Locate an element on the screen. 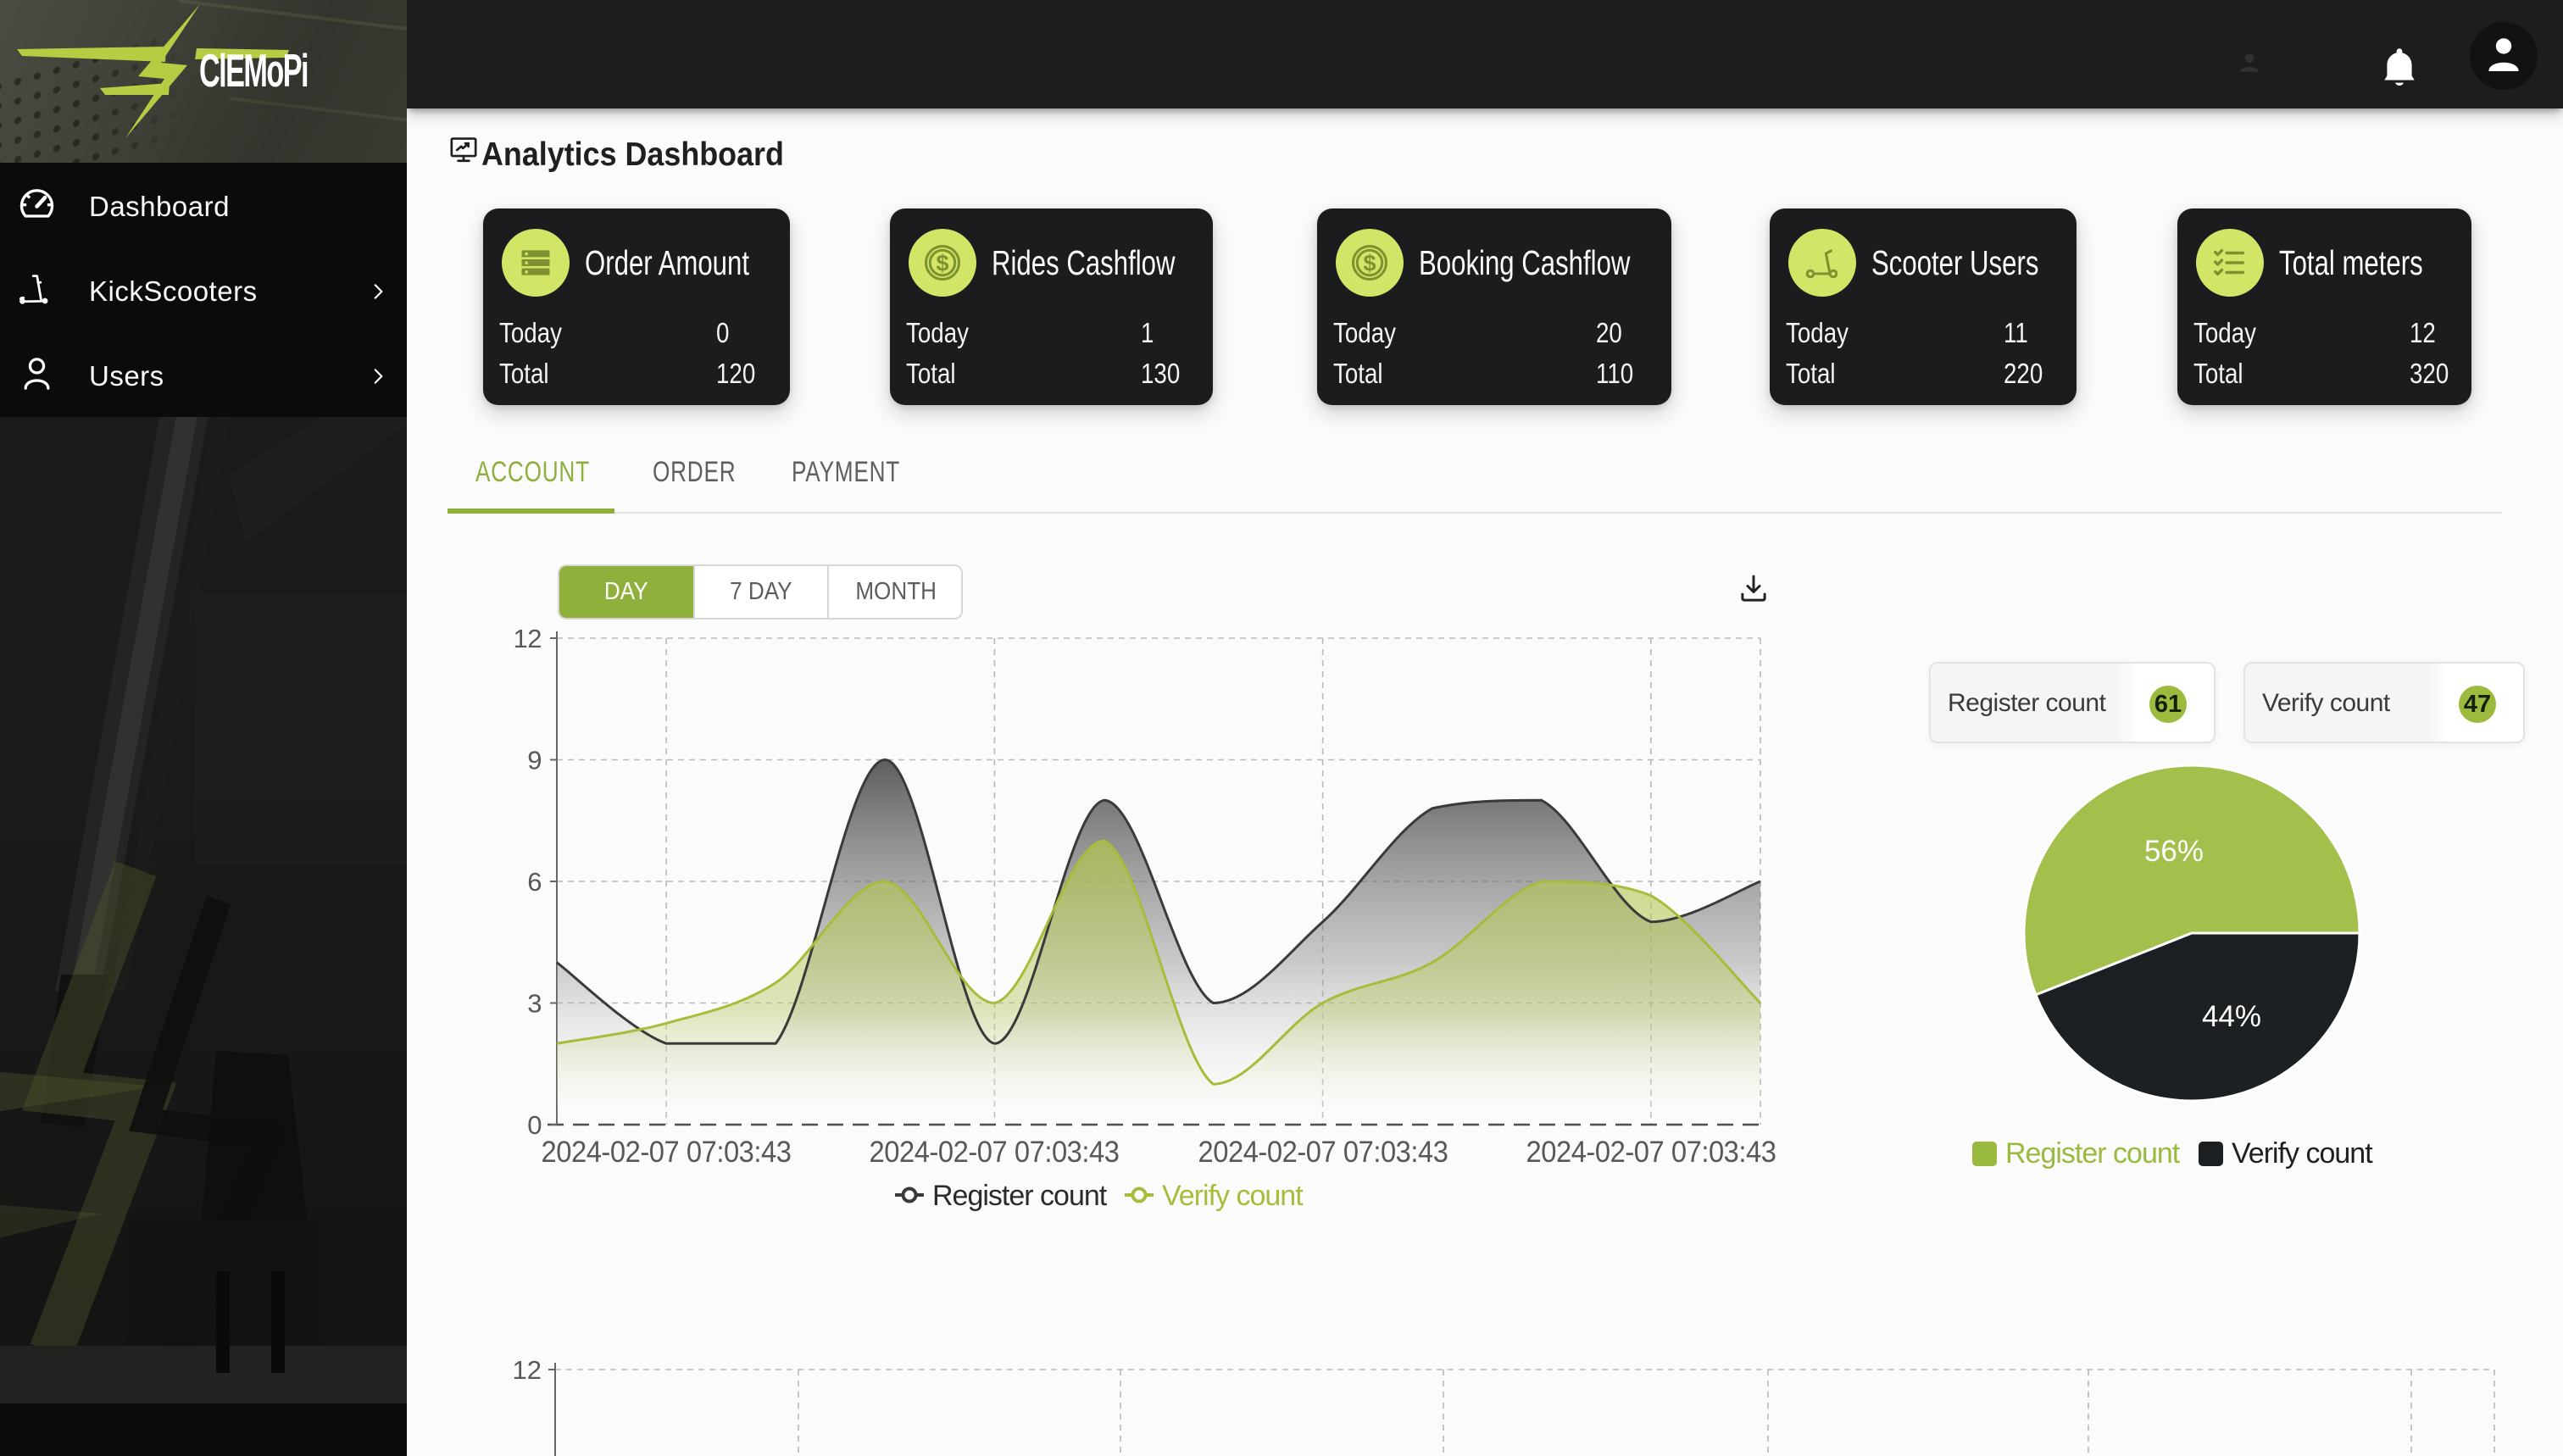 This screenshot has height=1456, width=2563. svg-text: 6 is located at coordinates (534, 882).